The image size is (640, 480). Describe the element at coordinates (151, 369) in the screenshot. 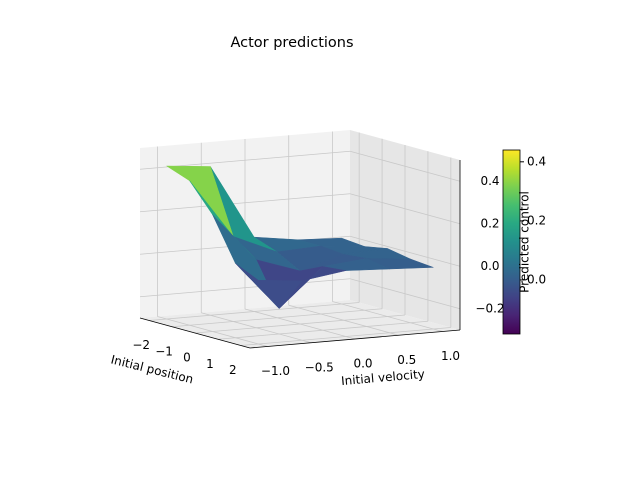

I see `x-axis-label: Initial position` at that location.